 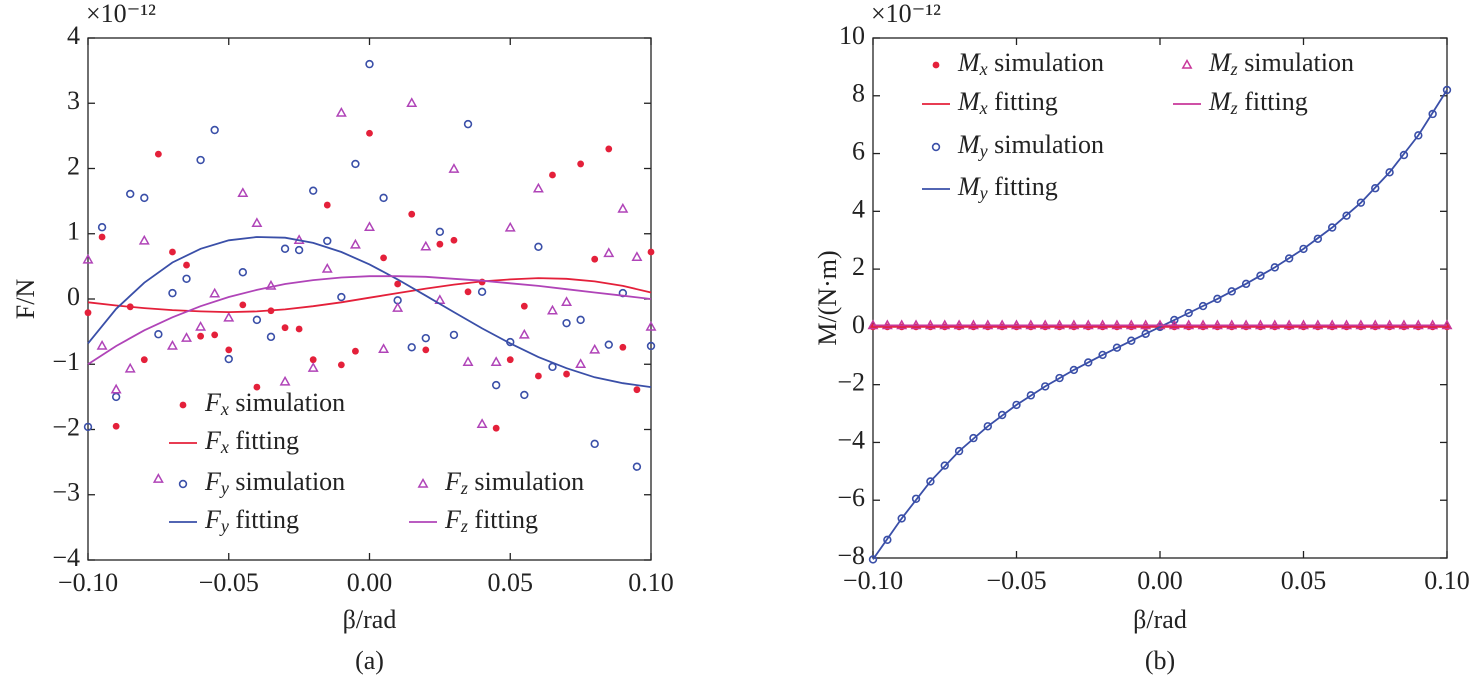 What do you see at coordinates (1016, 580) in the screenshot?
I see `x-tick-label: −0.05` at bounding box center [1016, 580].